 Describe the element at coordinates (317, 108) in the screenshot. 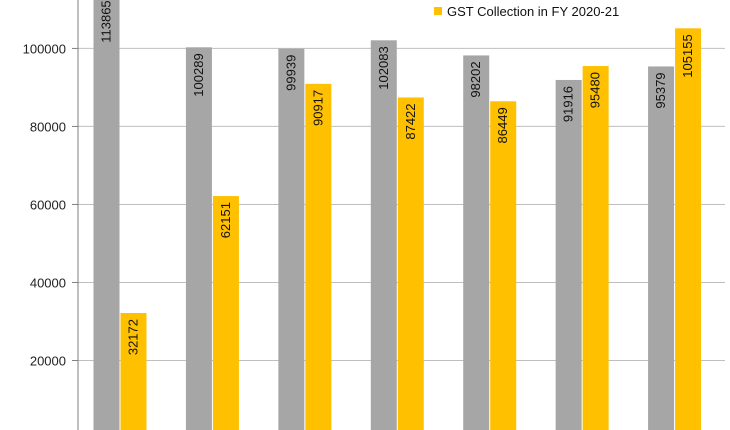

I see `data-label-series2-3: 90917` at that location.